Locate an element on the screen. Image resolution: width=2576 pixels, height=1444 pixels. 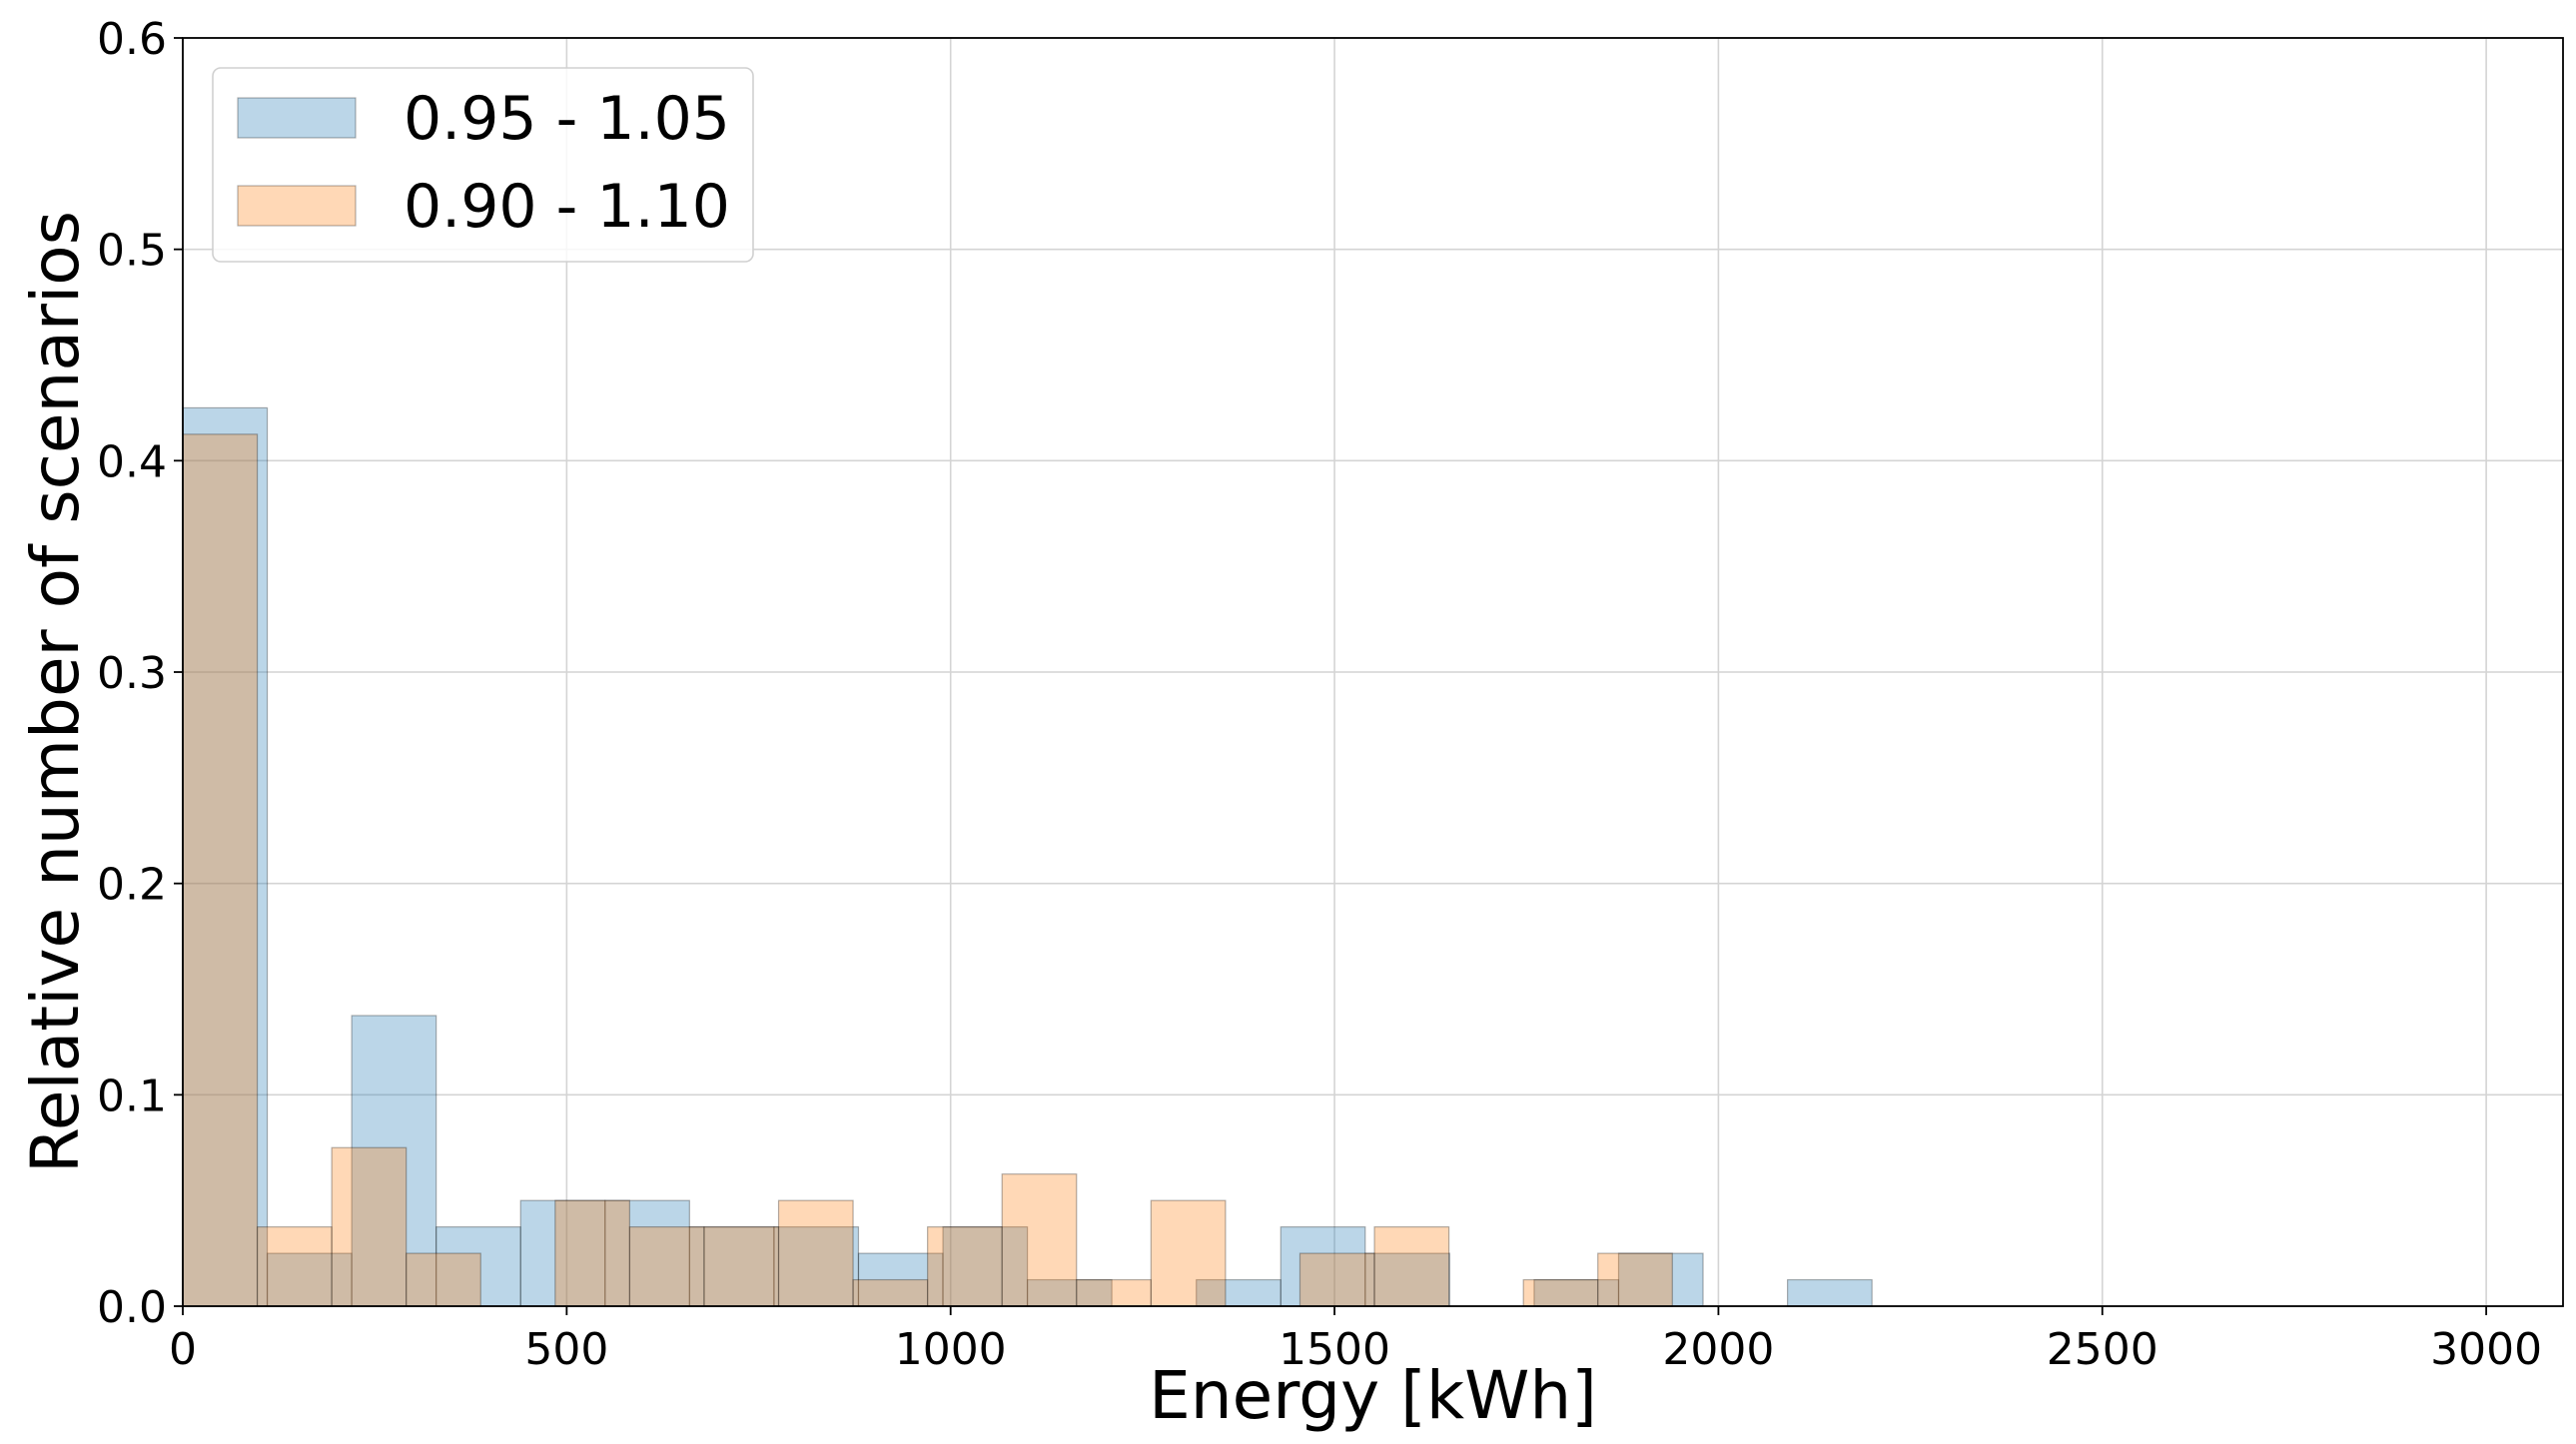
x-tick-label: 2500 is located at coordinates (2102, 1349).